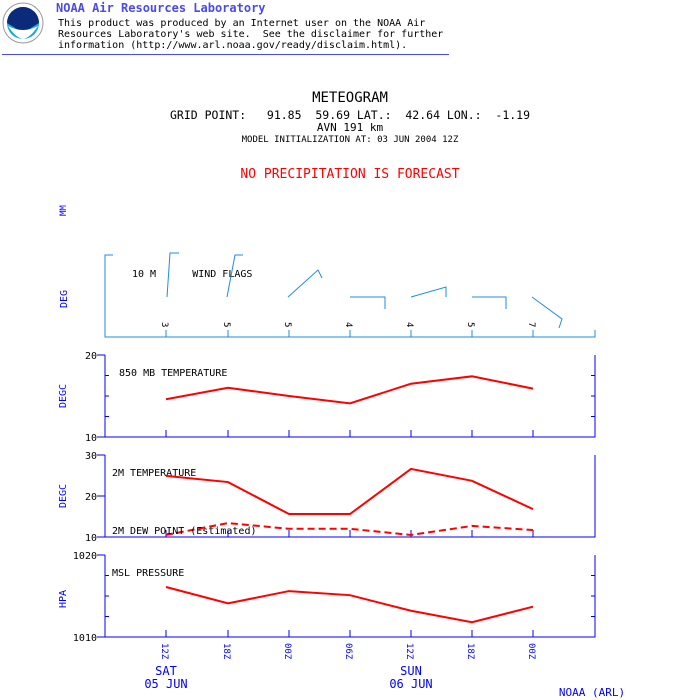 This screenshot has width=700, height=700. What do you see at coordinates (173, 373) in the screenshot?
I see `panel-title: 850 MB TEMPERATURE` at bounding box center [173, 373].